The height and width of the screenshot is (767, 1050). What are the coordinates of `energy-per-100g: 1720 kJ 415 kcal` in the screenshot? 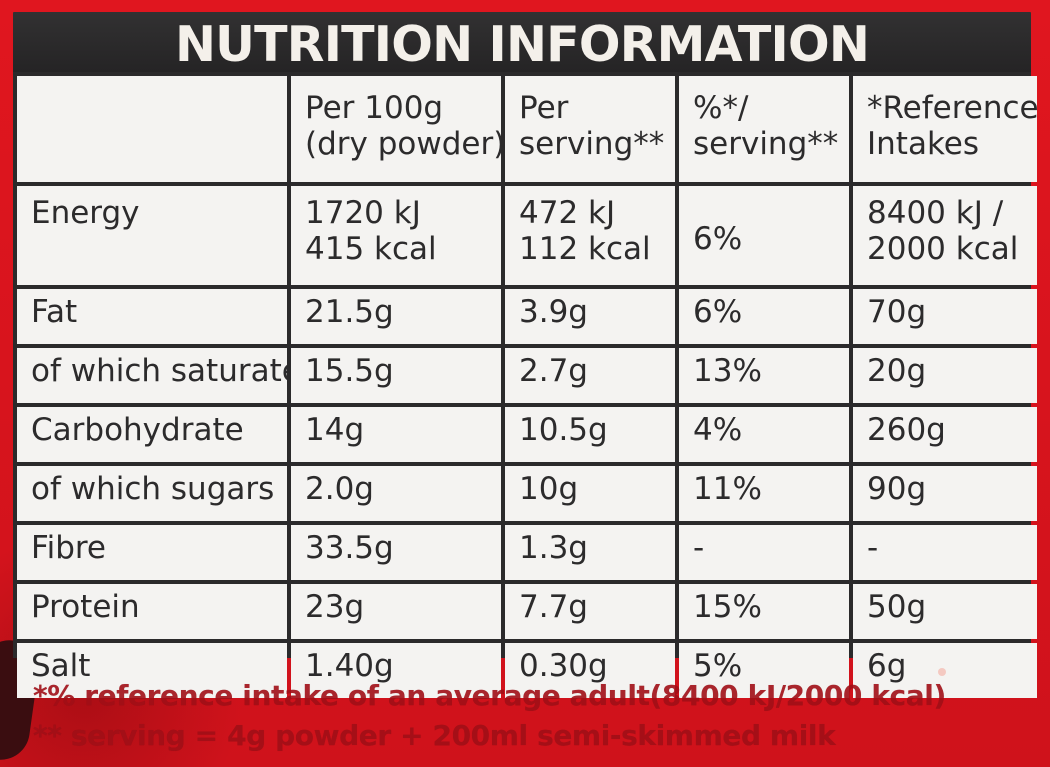 It's located at (396, 235).